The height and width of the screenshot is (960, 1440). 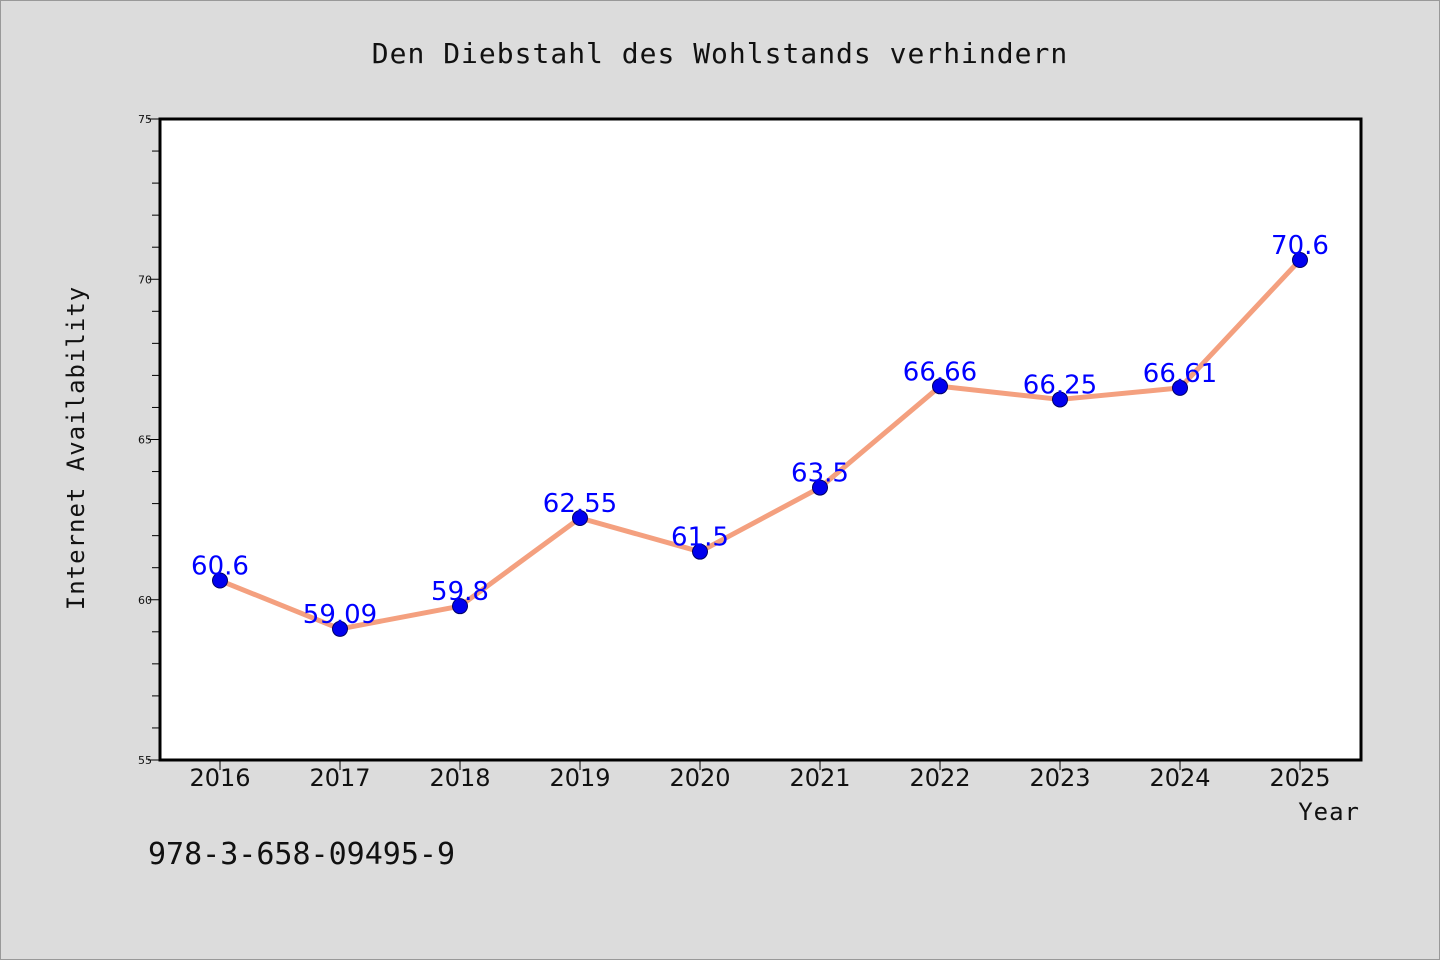 What do you see at coordinates (820, 474) in the screenshot?
I see `data-label: 63.5` at bounding box center [820, 474].